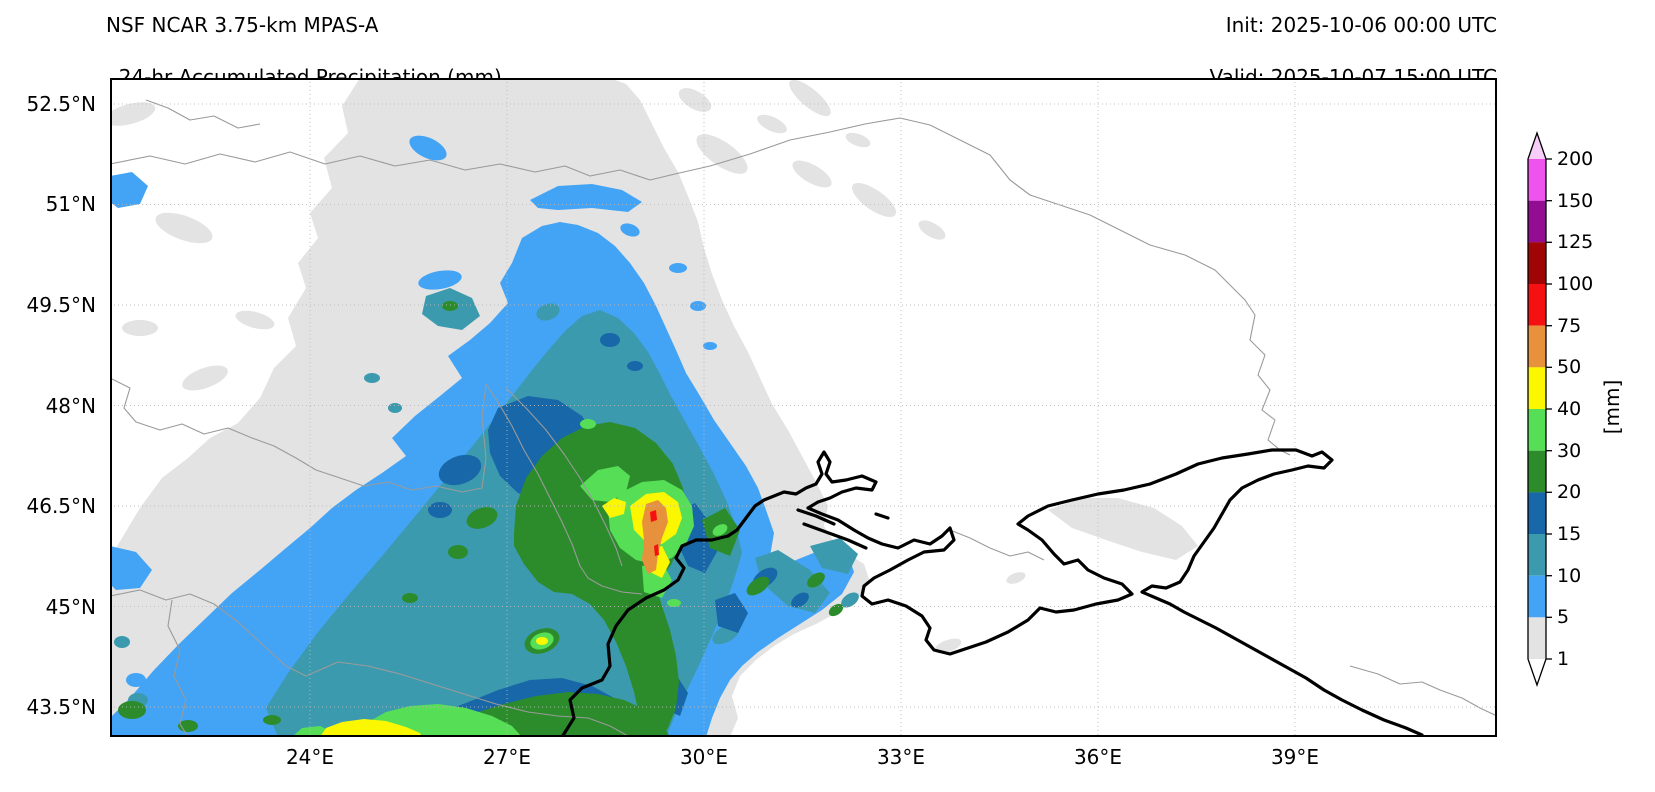 The image size is (1655, 792). Describe the element at coordinates (61, 104) in the screenshot. I see `lat-tick-label: 52.5°N` at that location.